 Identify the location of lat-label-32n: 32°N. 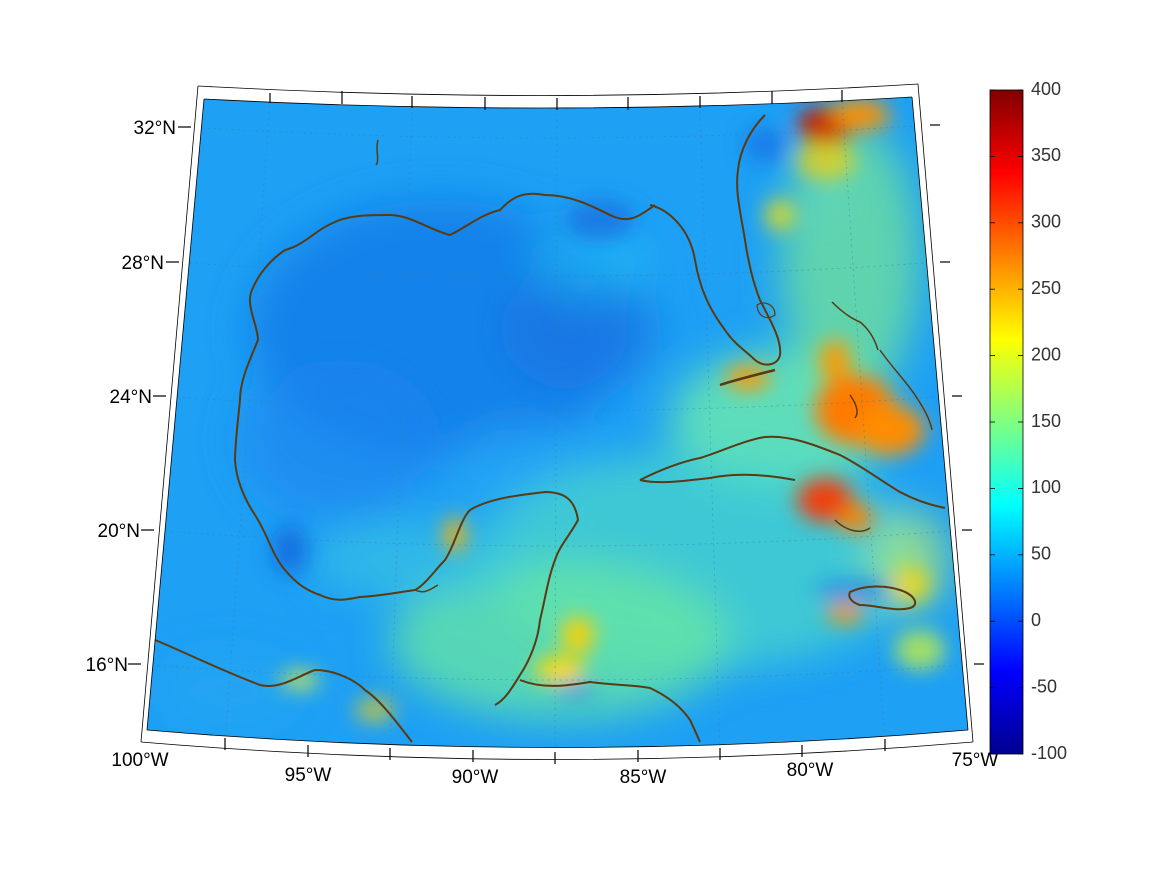
(155, 128).